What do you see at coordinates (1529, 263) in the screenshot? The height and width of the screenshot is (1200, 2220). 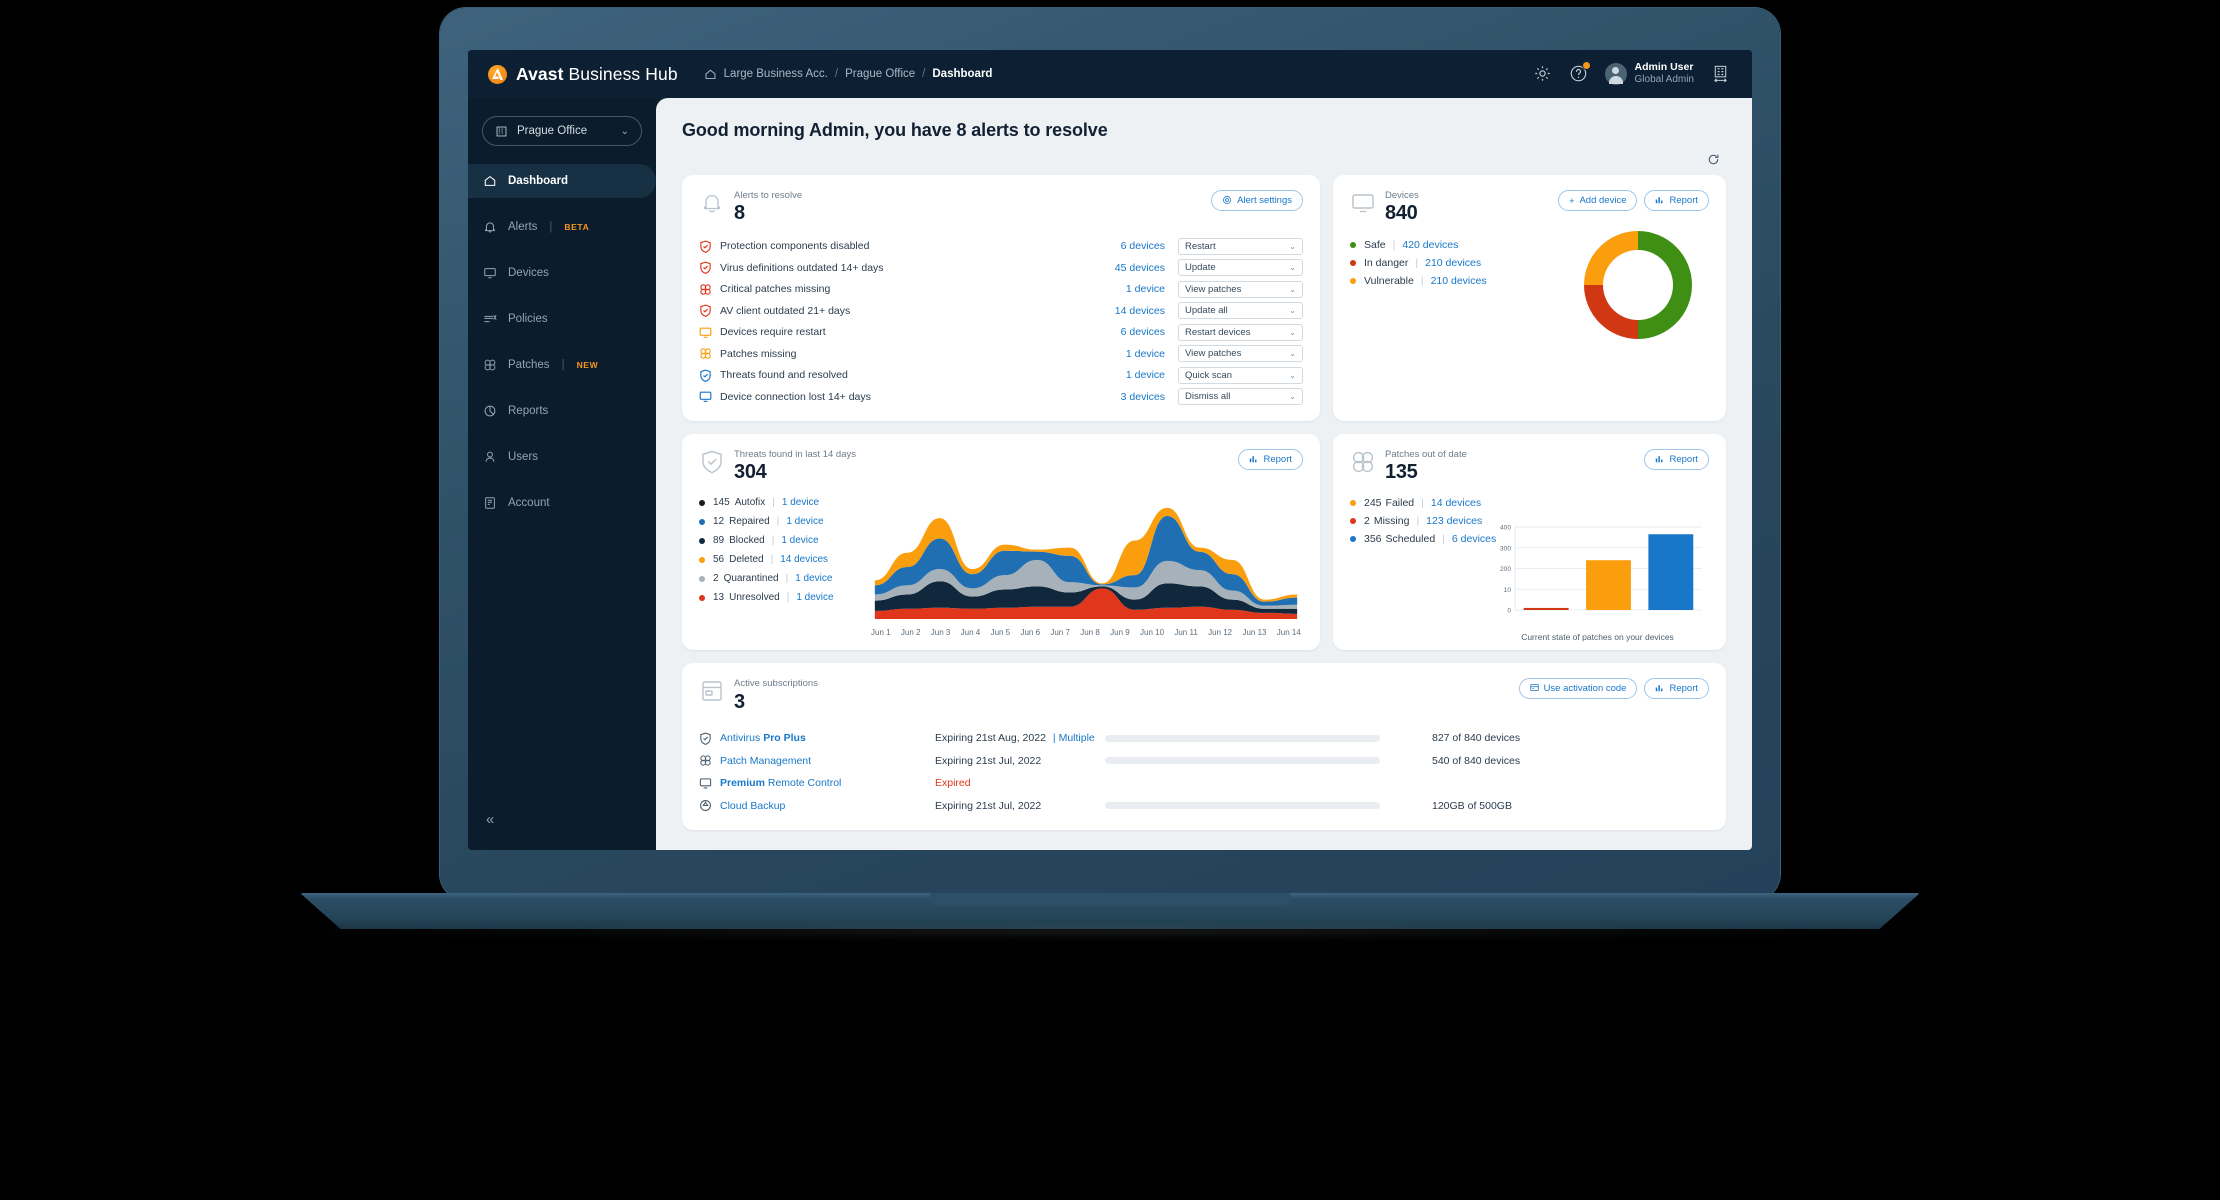 I see `legend-item: In danger | 210 devices` at bounding box center [1529, 263].